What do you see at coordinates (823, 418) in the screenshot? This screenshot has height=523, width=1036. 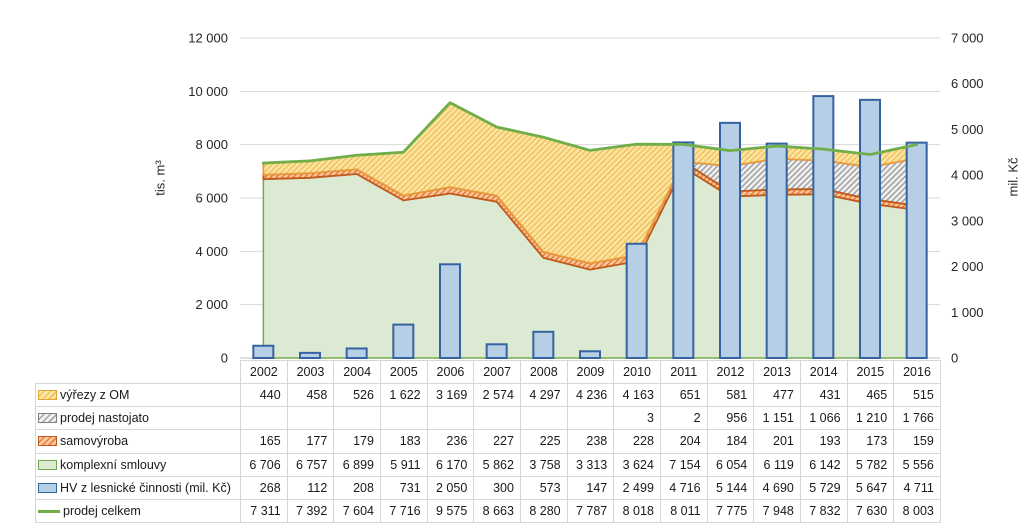 I see `table-value-cell: 1 066` at bounding box center [823, 418].